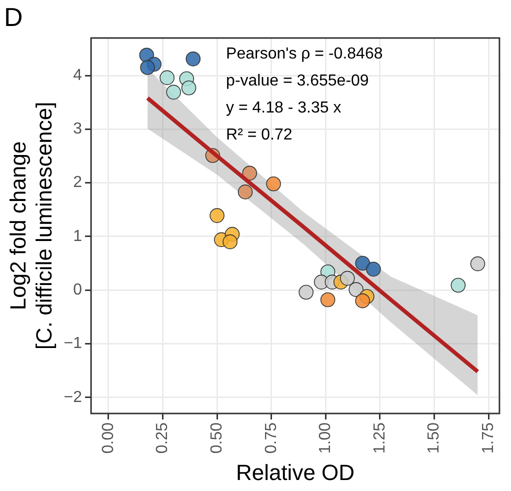 The height and width of the screenshot is (491, 511). I want to click on y-axis-title: Log2 fold change [C. difficile luminescence], so click(31, 226).